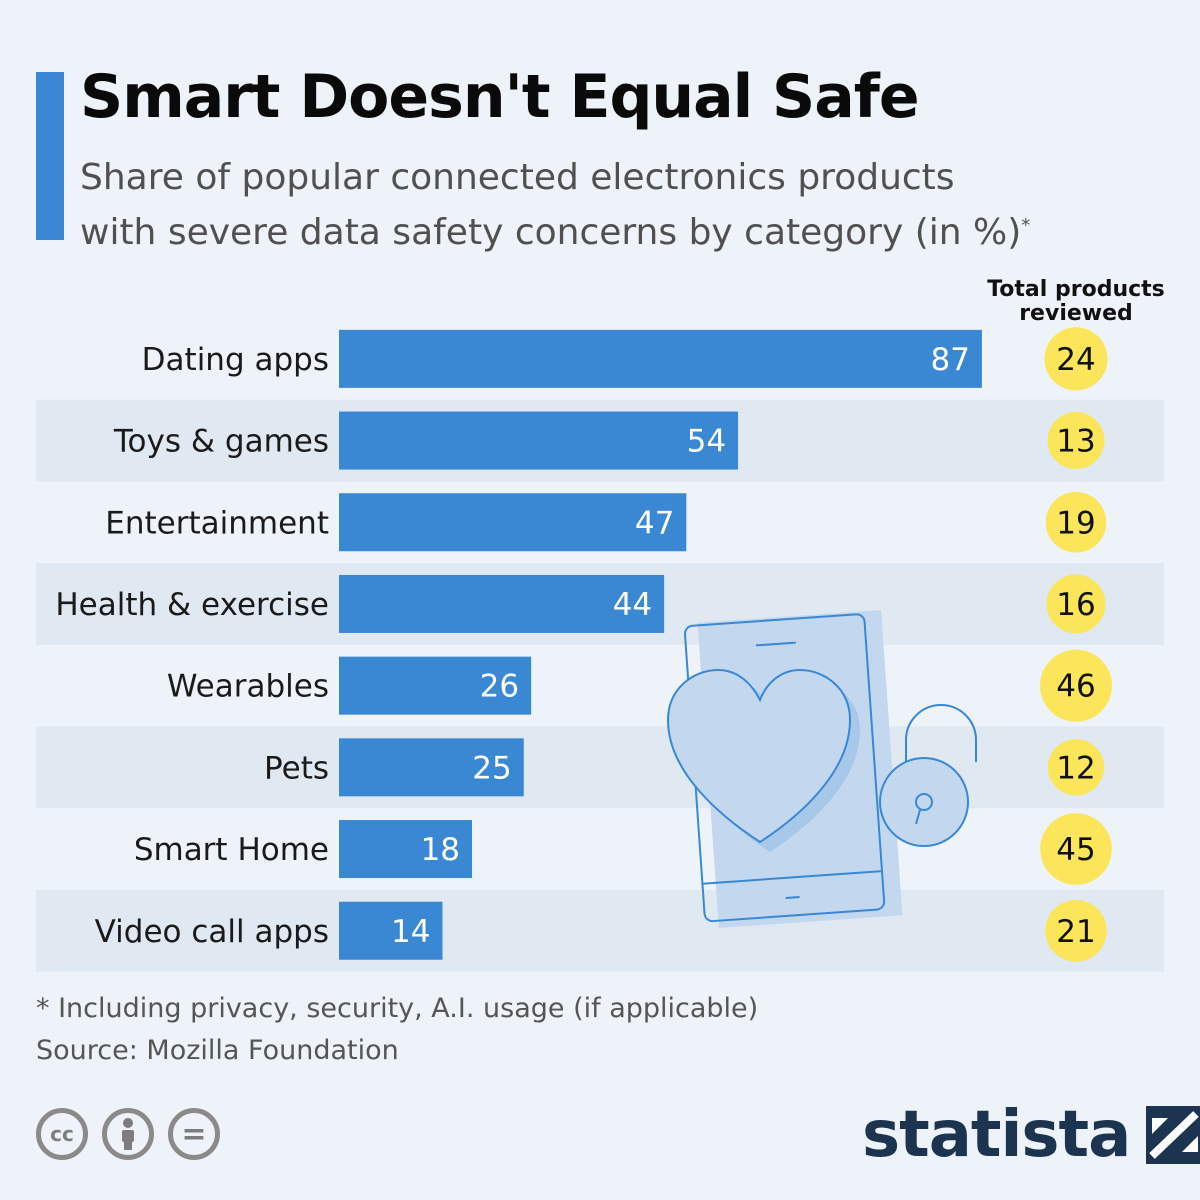 This screenshot has width=1200, height=1200. Describe the element at coordinates (221, 442) in the screenshot. I see `category-label: Toys & games` at that location.